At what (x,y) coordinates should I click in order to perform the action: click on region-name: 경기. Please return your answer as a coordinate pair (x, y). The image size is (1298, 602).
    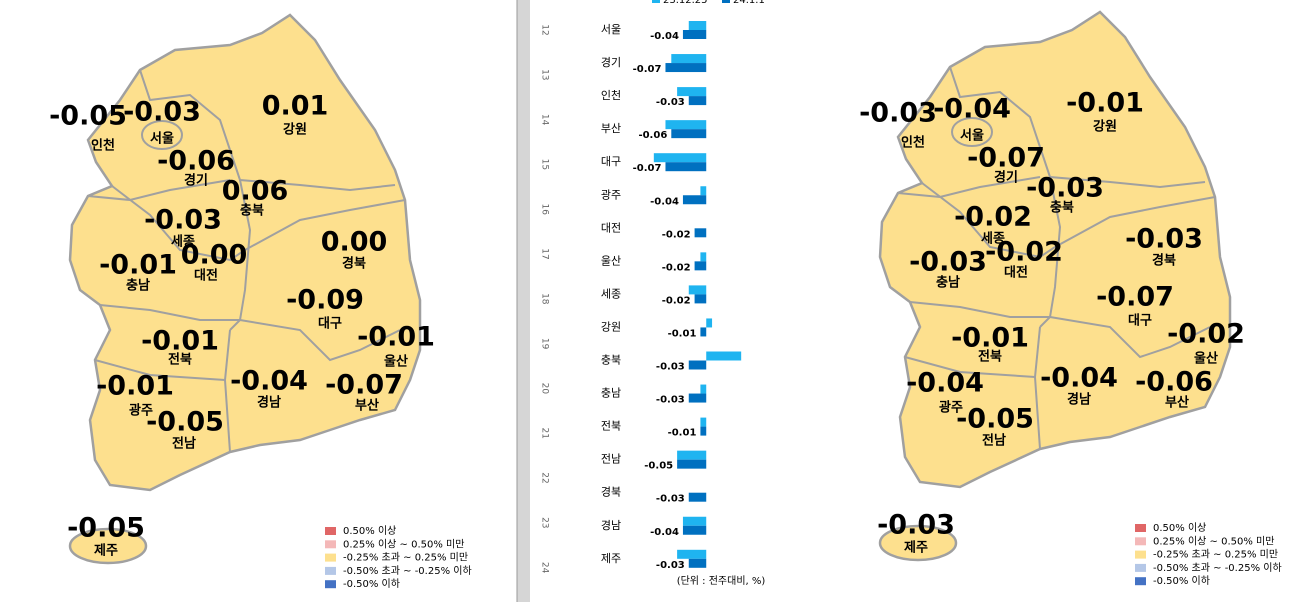
    Looking at the image, I should click on (196, 181).